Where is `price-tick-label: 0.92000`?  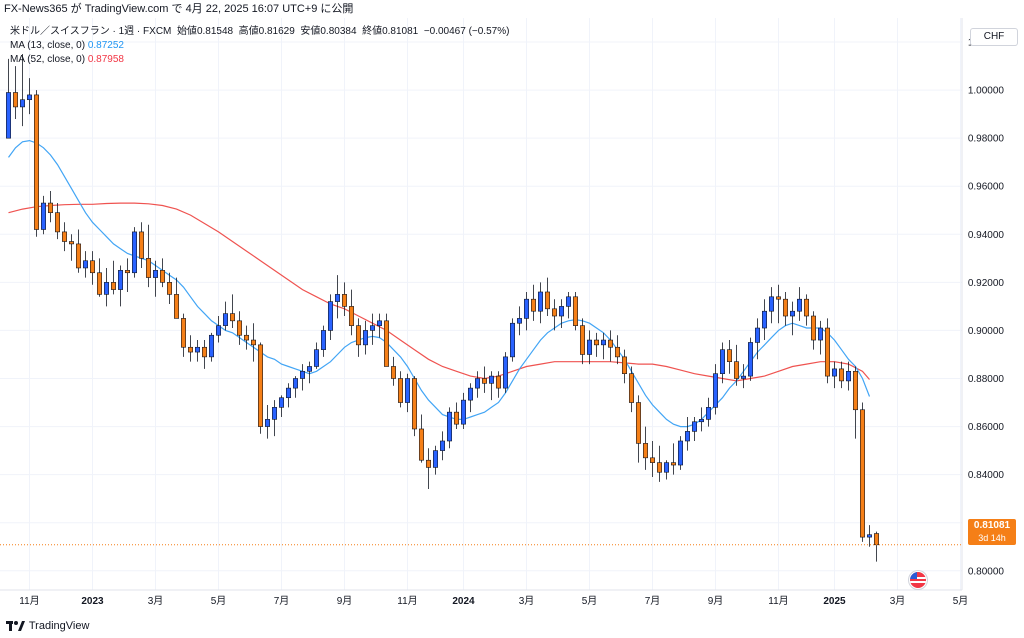 price-tick-label: 0.92000 is located at coordinates (986, 283).